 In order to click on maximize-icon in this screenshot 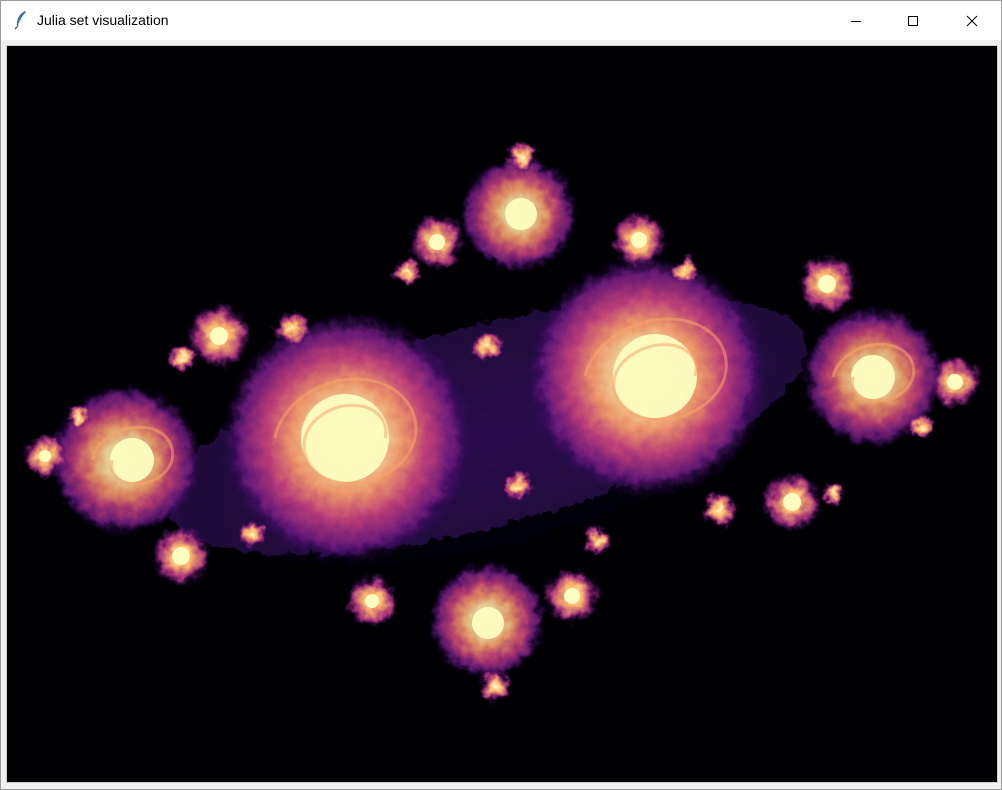, I will do `click(913, 21)`.